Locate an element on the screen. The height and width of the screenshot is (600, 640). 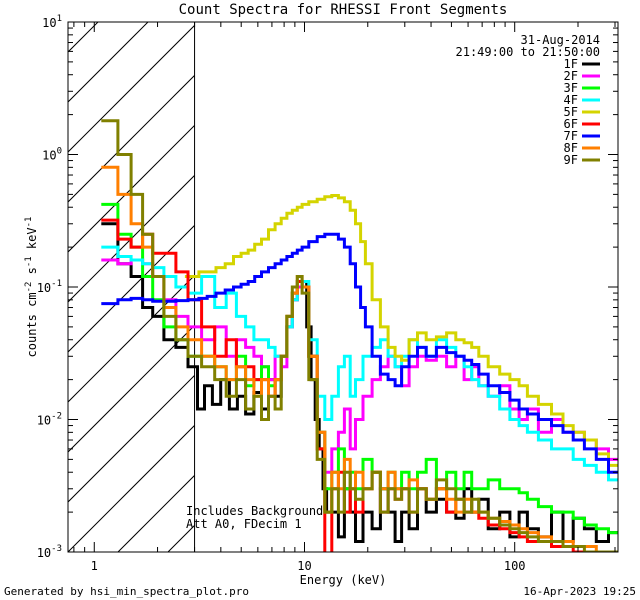
note-attenuator: Att A0, FDecim 1 is located at coordinates (244, 524).